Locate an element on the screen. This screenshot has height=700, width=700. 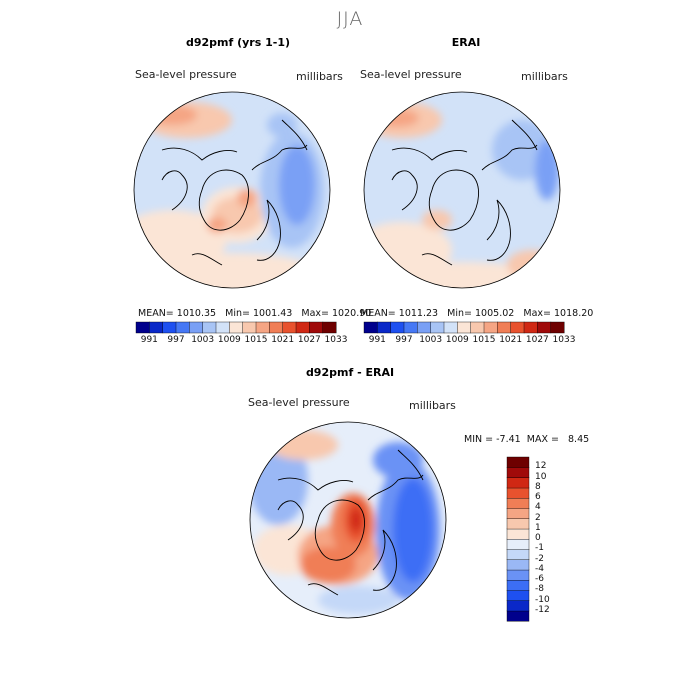
panel3-stats: MIN = -7.41 MAX = 8.45 is located at coordinates (527, 439).